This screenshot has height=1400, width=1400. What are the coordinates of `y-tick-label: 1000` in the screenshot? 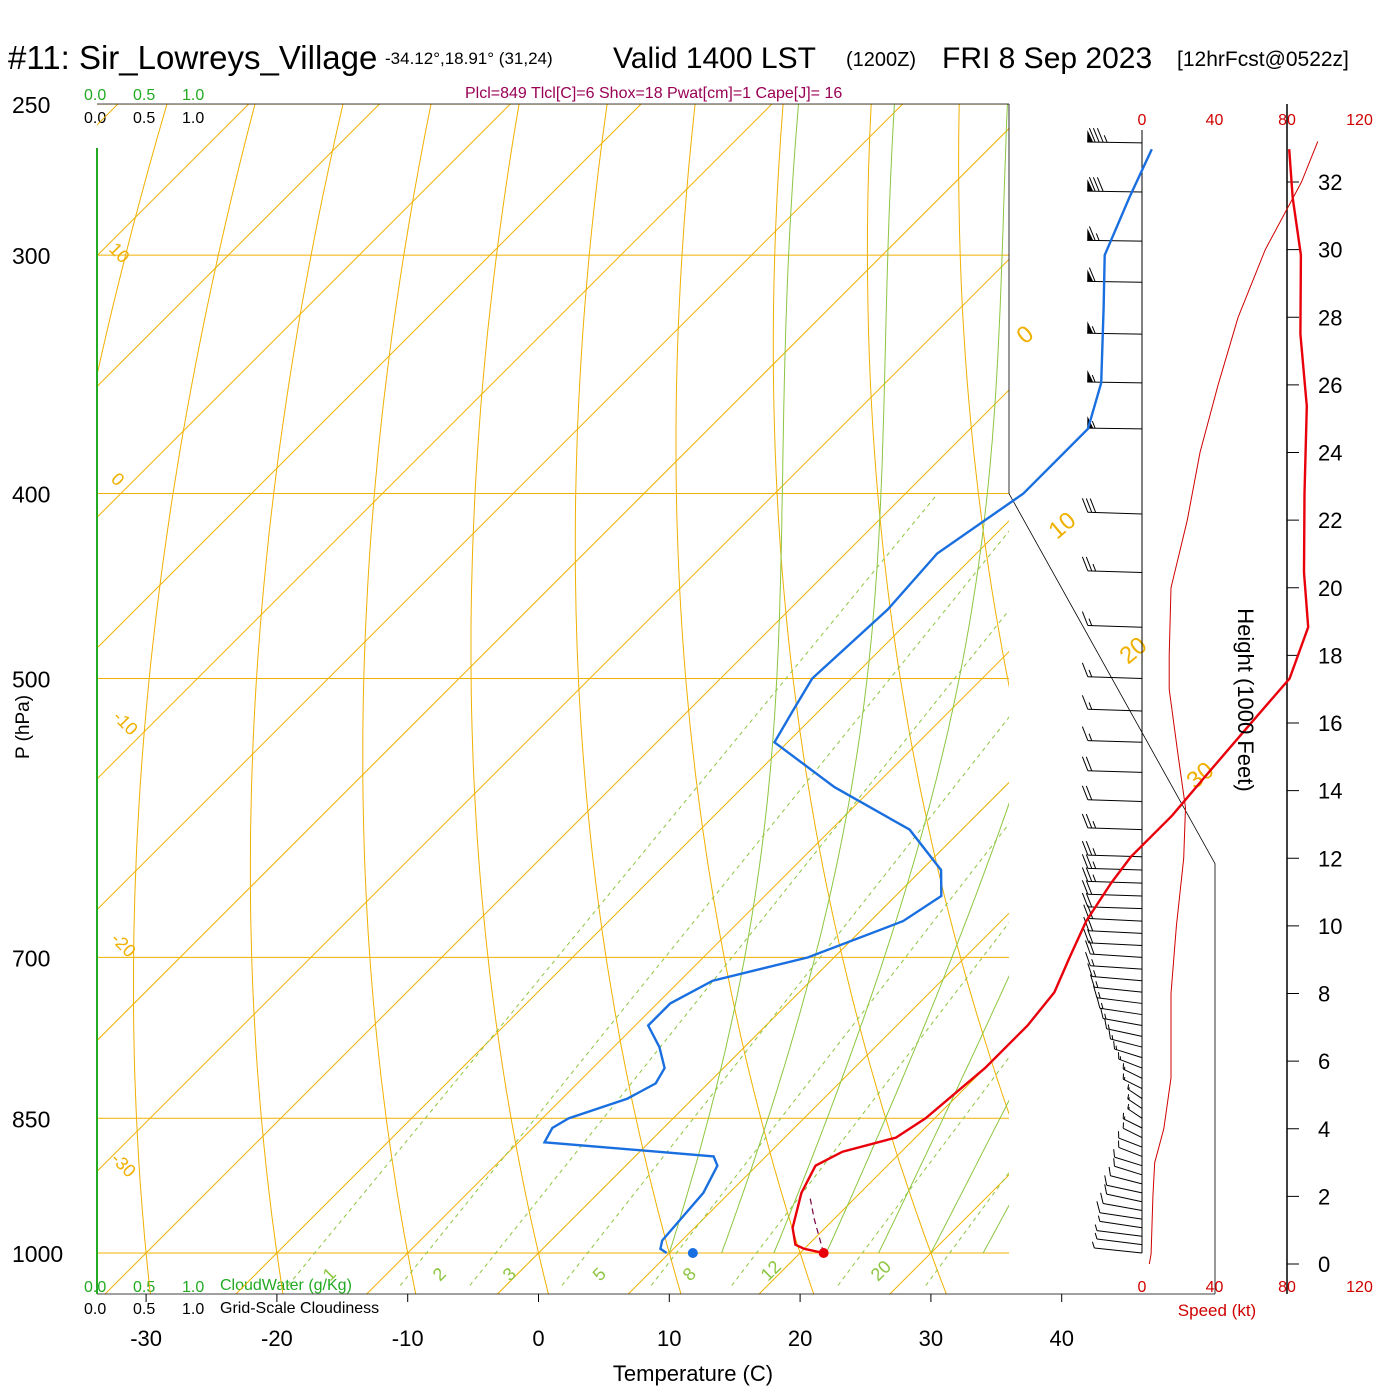 It's located at (37, 1254).